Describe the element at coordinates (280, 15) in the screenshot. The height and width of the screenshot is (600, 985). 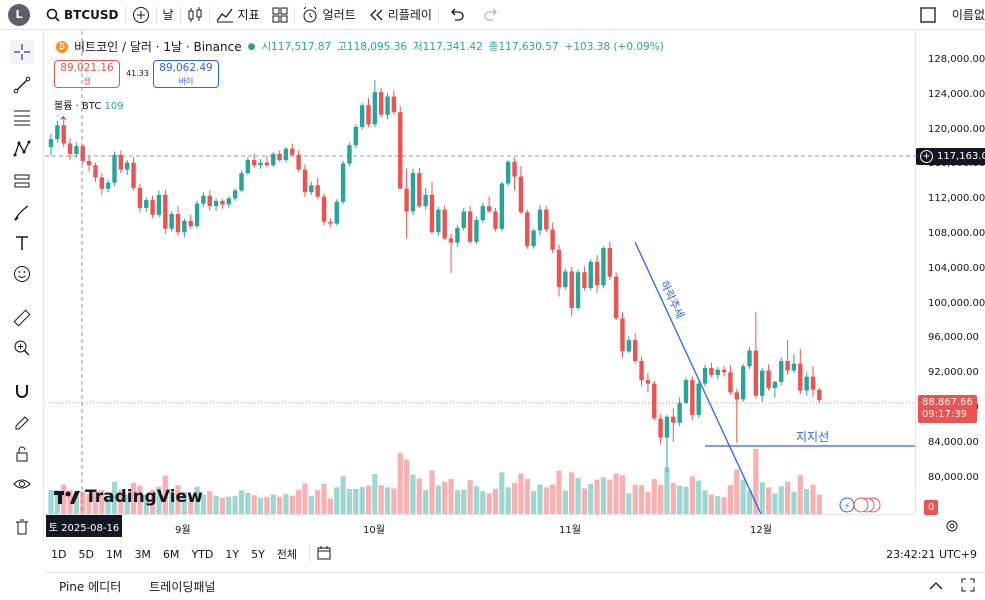
I see `templates-button` at that location.